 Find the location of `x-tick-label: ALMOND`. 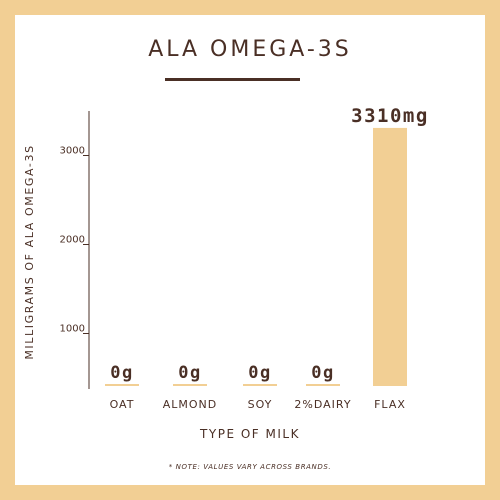

x-tick-label: ALMOND is located at coordinates (190, 404).